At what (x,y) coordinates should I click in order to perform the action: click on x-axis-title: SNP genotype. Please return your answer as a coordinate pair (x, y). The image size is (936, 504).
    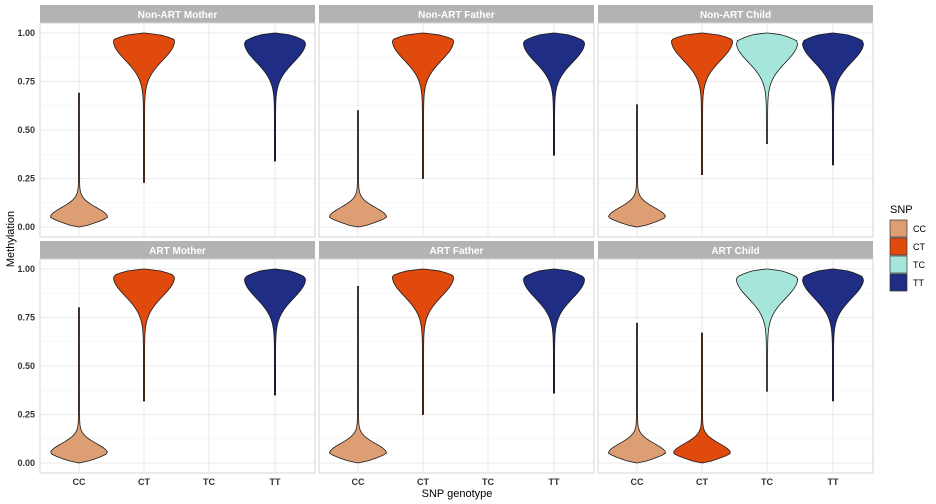
    Looking at the image, I should click on (457, 494).